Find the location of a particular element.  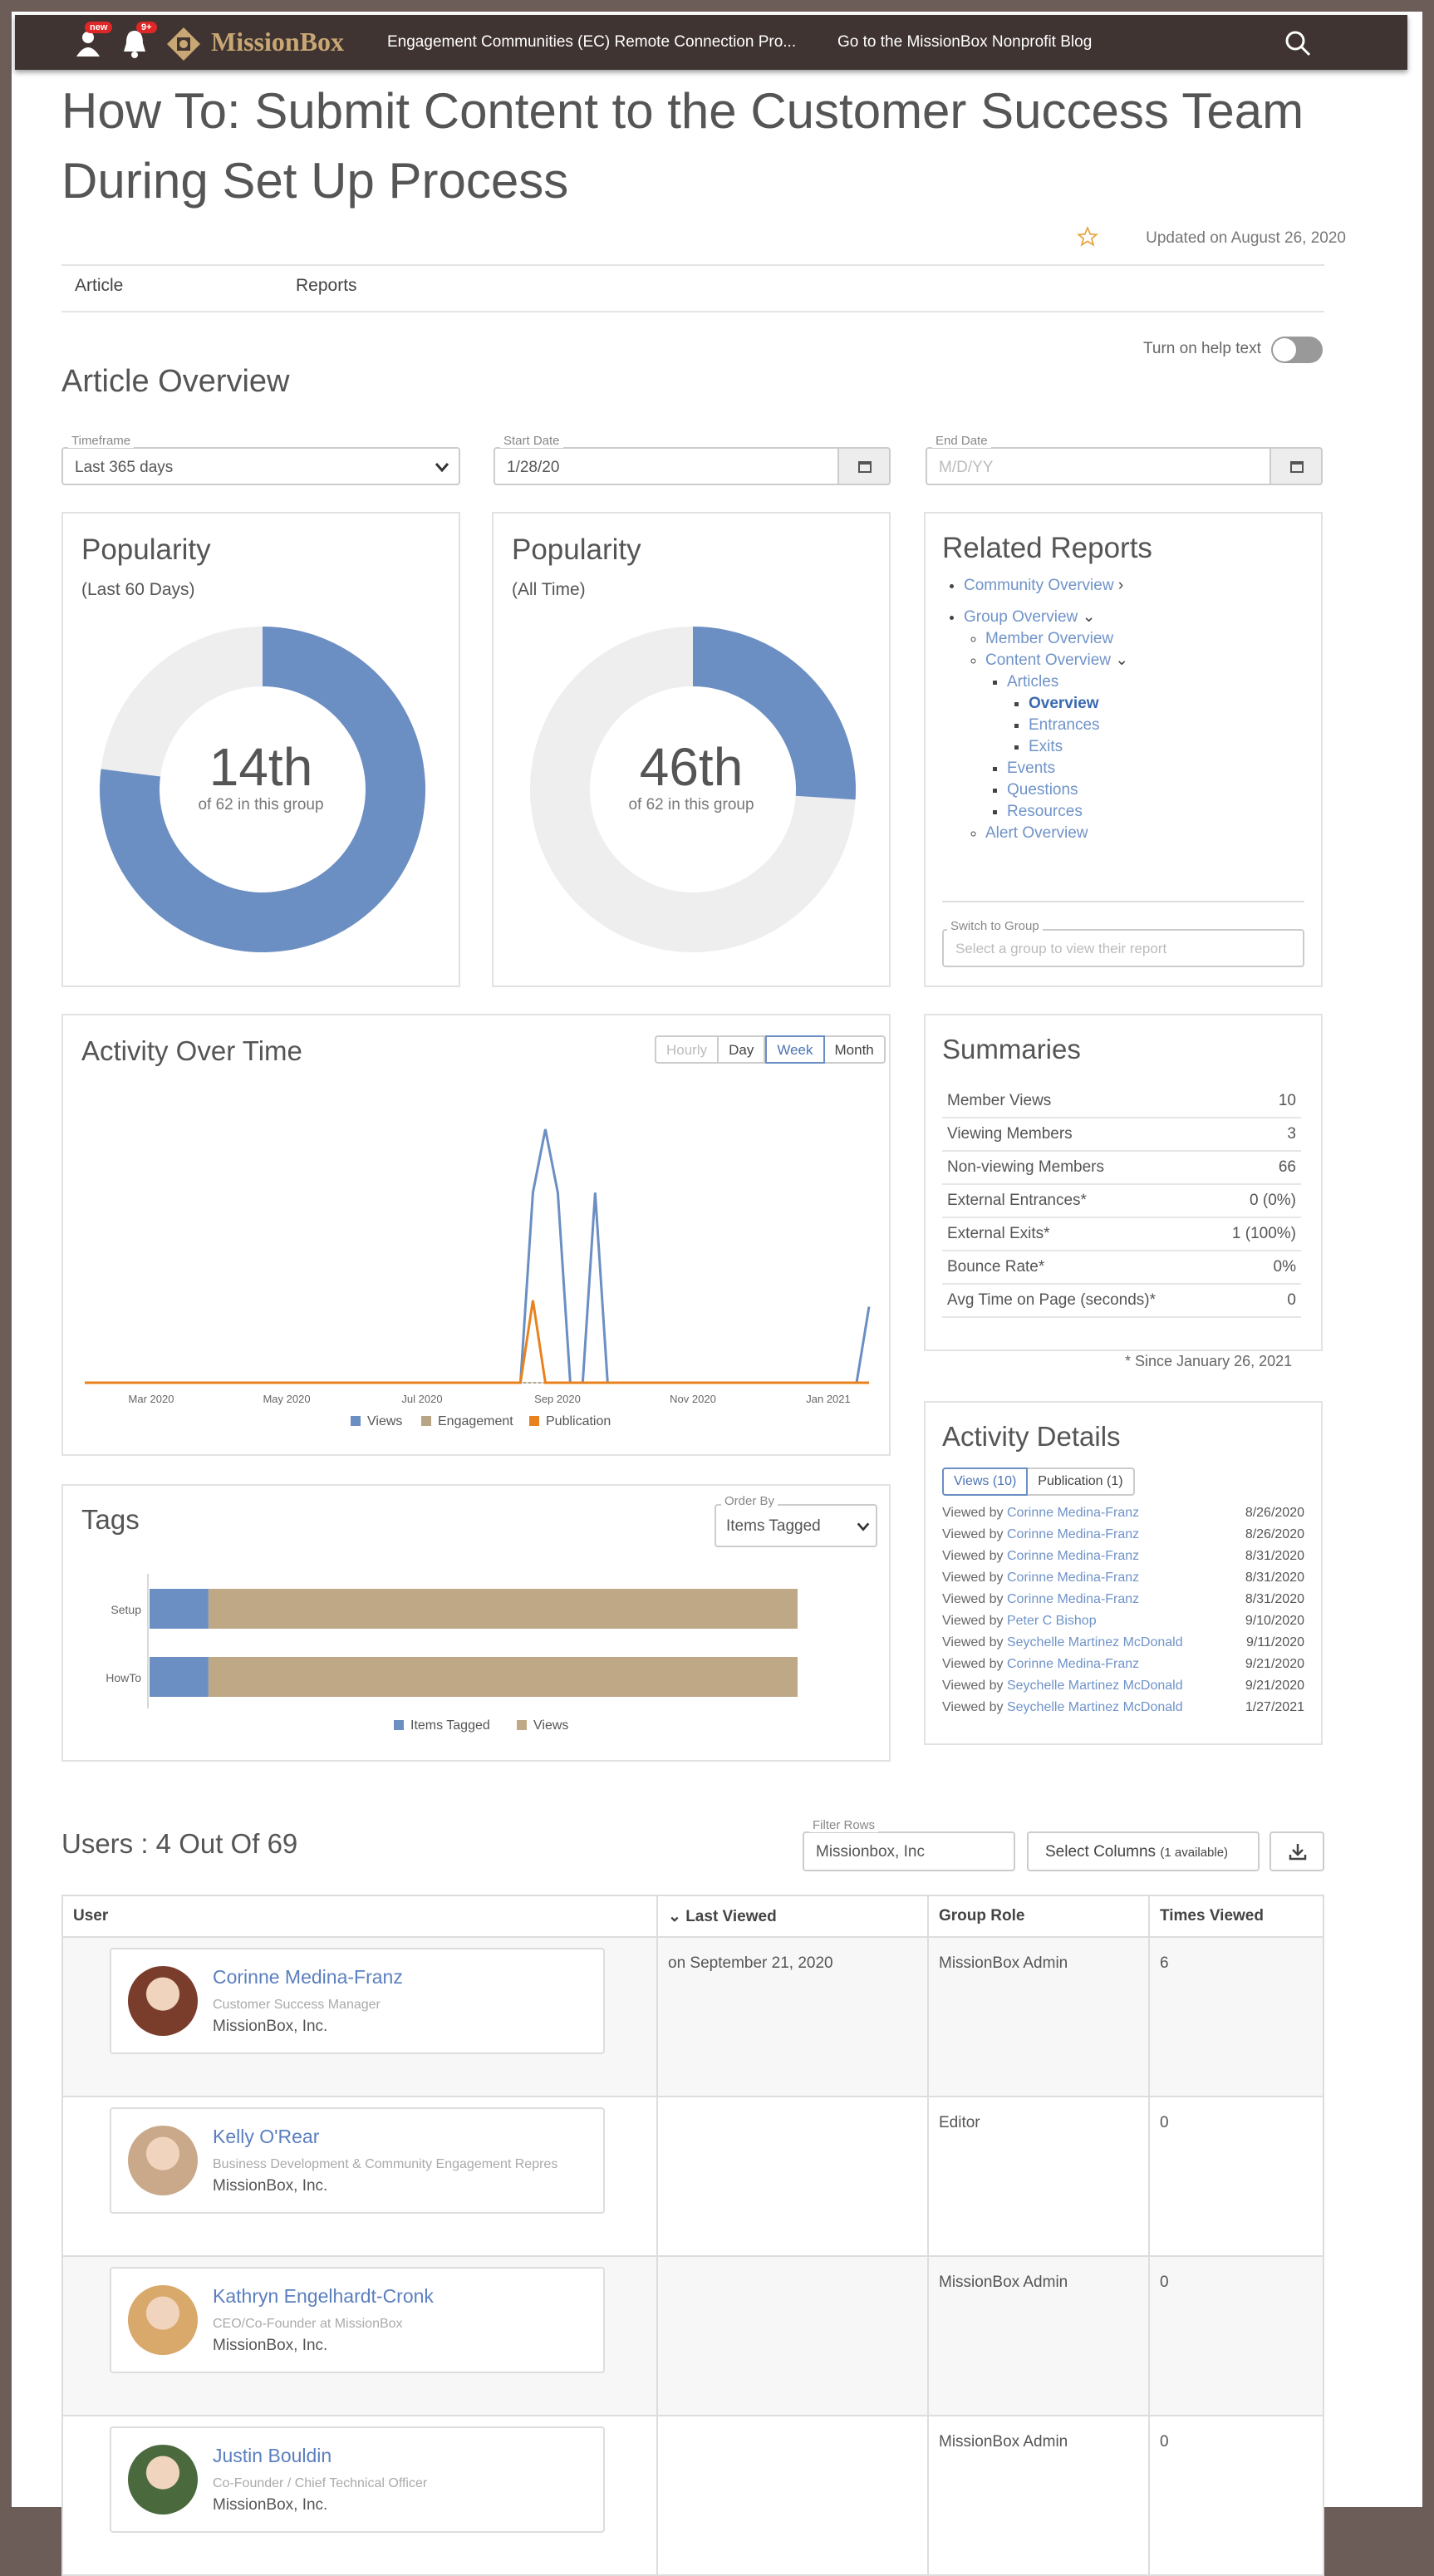

user-name-link: Kelly O'Rear is located at coordinates (266, 2136).